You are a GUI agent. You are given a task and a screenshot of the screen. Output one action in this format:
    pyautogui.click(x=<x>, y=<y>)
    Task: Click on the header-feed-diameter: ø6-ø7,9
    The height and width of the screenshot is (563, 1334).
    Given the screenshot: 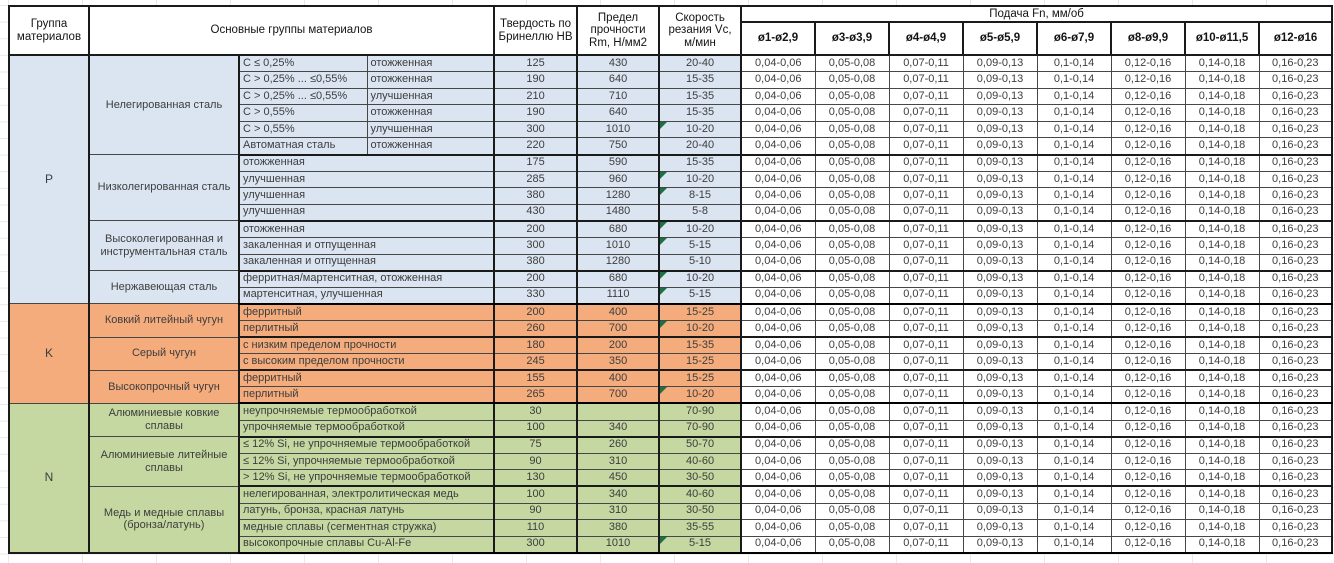 What is the action you would take?
    pyautogui.click(x=1074, y=38)
    